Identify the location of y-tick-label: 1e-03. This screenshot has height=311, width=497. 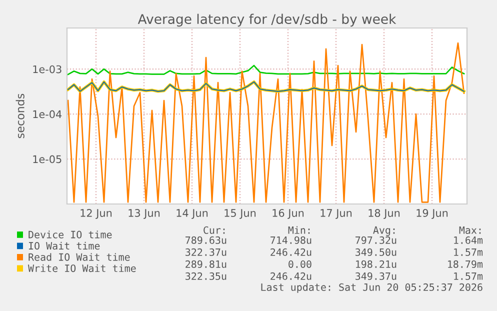
(47, 69).